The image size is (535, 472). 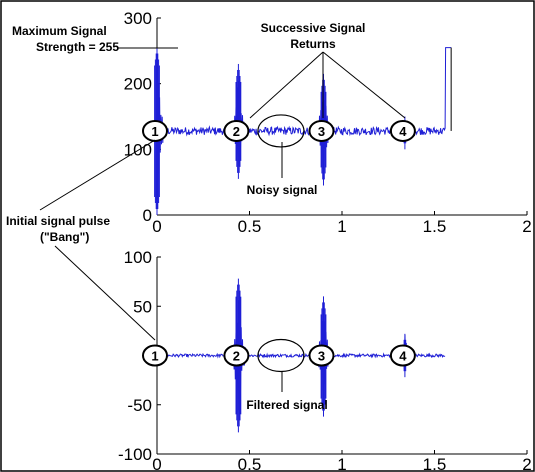 What do you see at coordinates (142, 306) in the screenshot?
I see `bottom-y-tick-label: 50` at bounding box center [142, 306].